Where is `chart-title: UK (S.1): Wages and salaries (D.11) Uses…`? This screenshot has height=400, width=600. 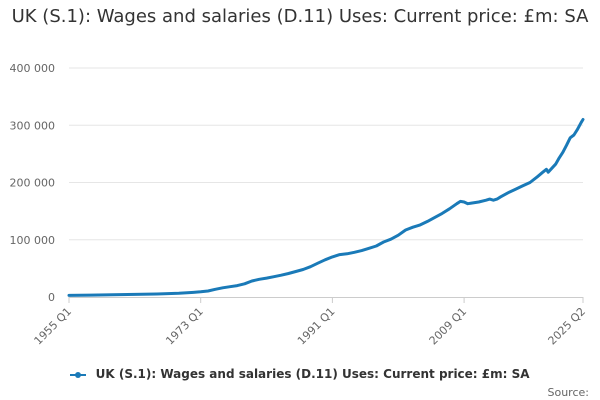
chart-title: UK (S.1): Wages and salaries (D.11) Uses… is located at coordinates (300, 16).